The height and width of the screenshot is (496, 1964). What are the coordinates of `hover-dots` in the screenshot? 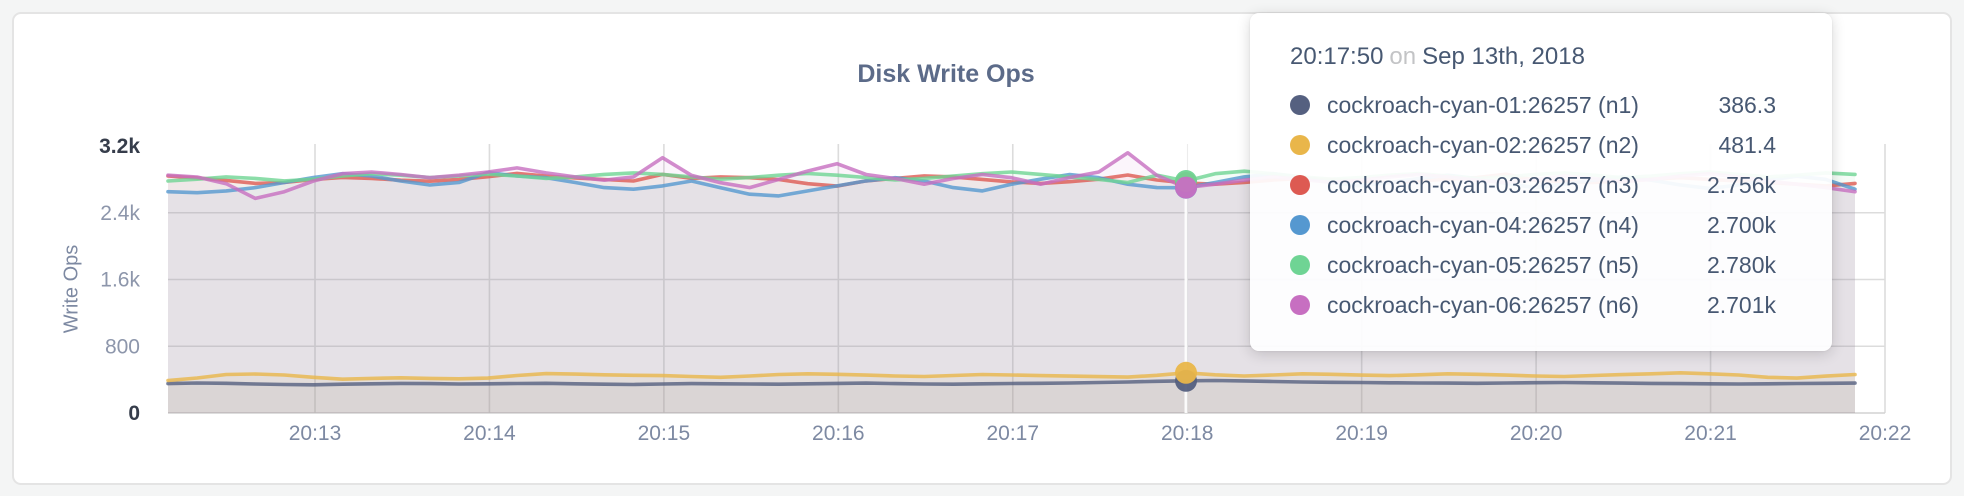 It's located at (1186, 281).